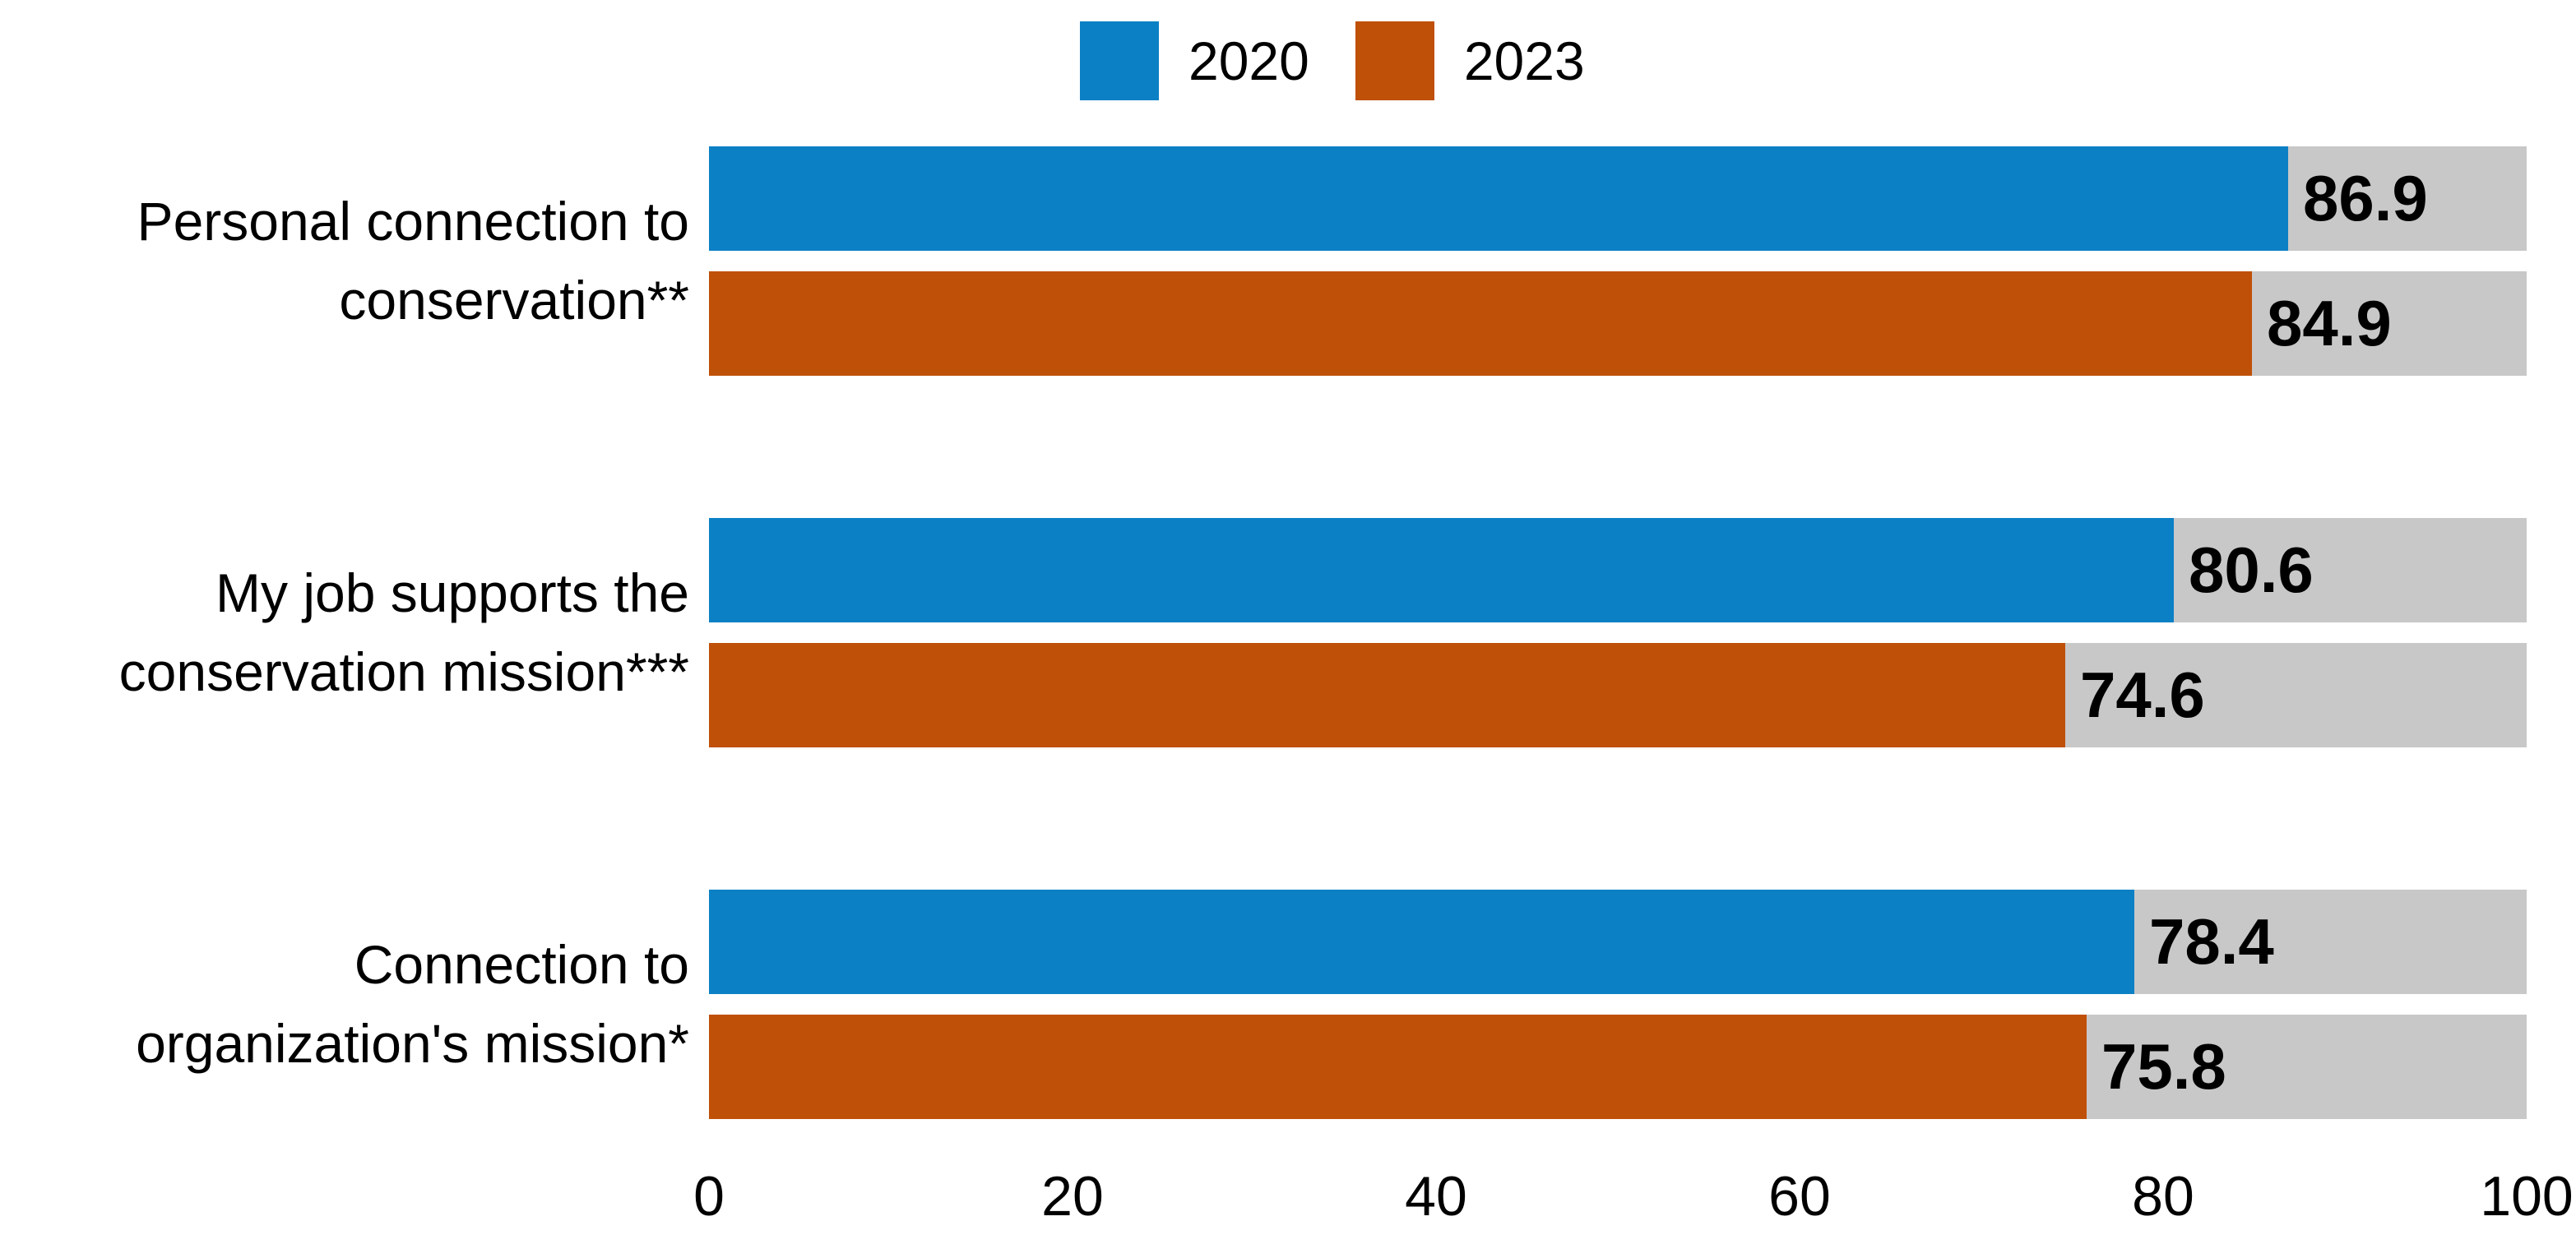 This screenshot has width=2576, height=1258. What do you see at coordinates (2163, 1196) in the screenshot?
I see `x-tick-label: 80` at bounding box center [2163, 1196].